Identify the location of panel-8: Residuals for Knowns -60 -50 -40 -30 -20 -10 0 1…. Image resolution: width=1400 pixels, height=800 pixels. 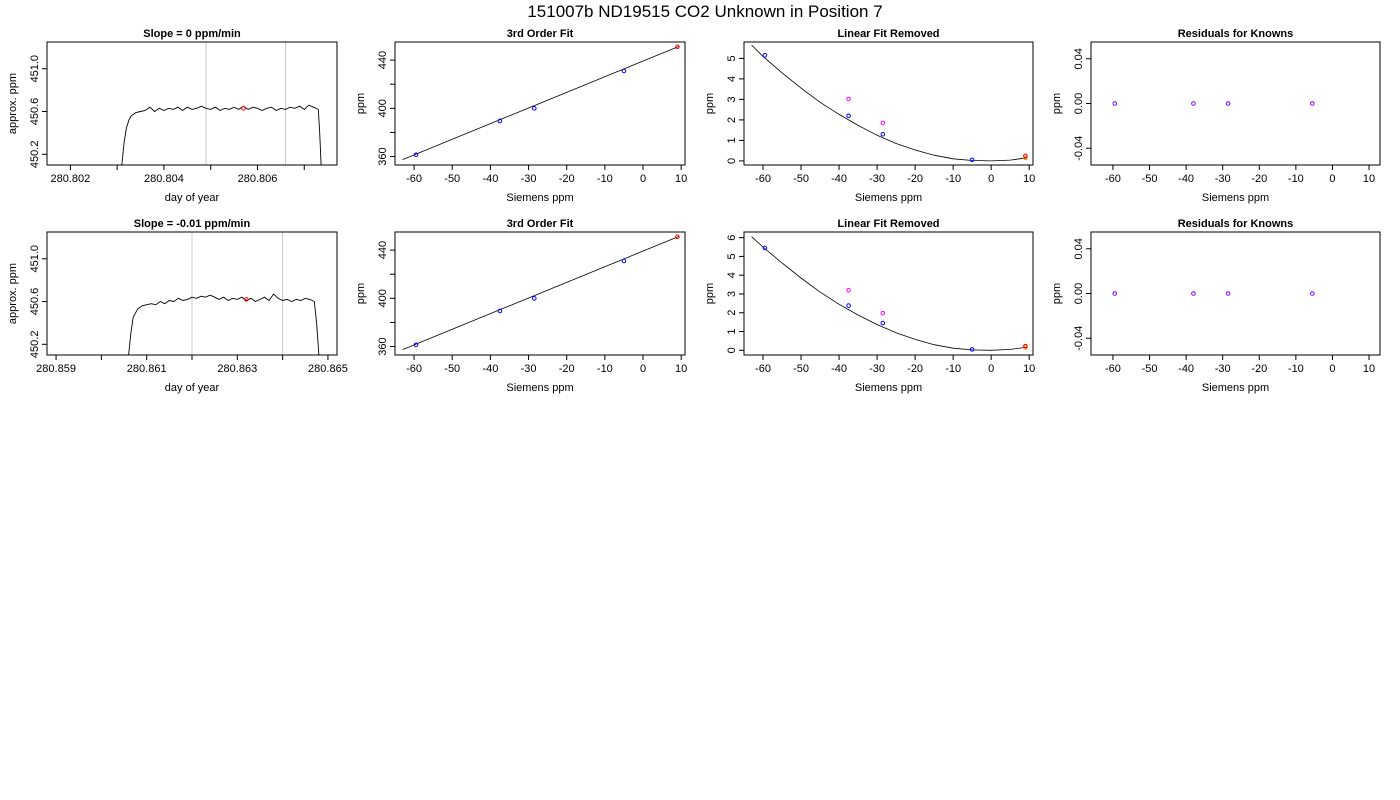
(1216, 306).